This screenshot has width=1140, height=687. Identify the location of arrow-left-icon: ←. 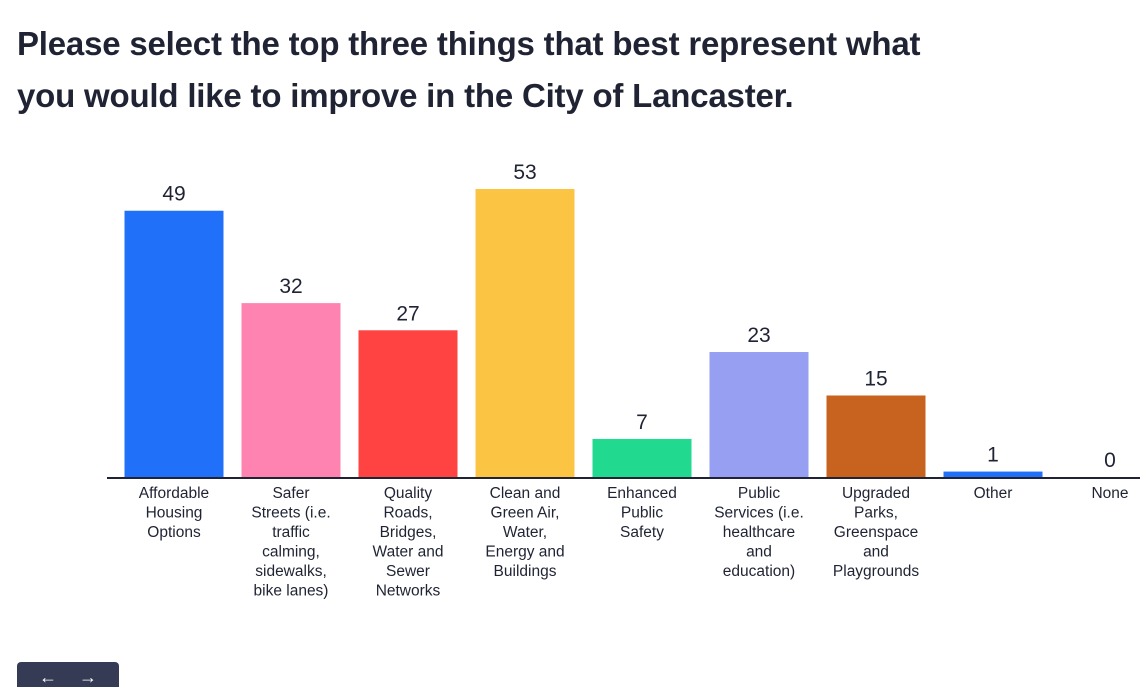
(48, 677).